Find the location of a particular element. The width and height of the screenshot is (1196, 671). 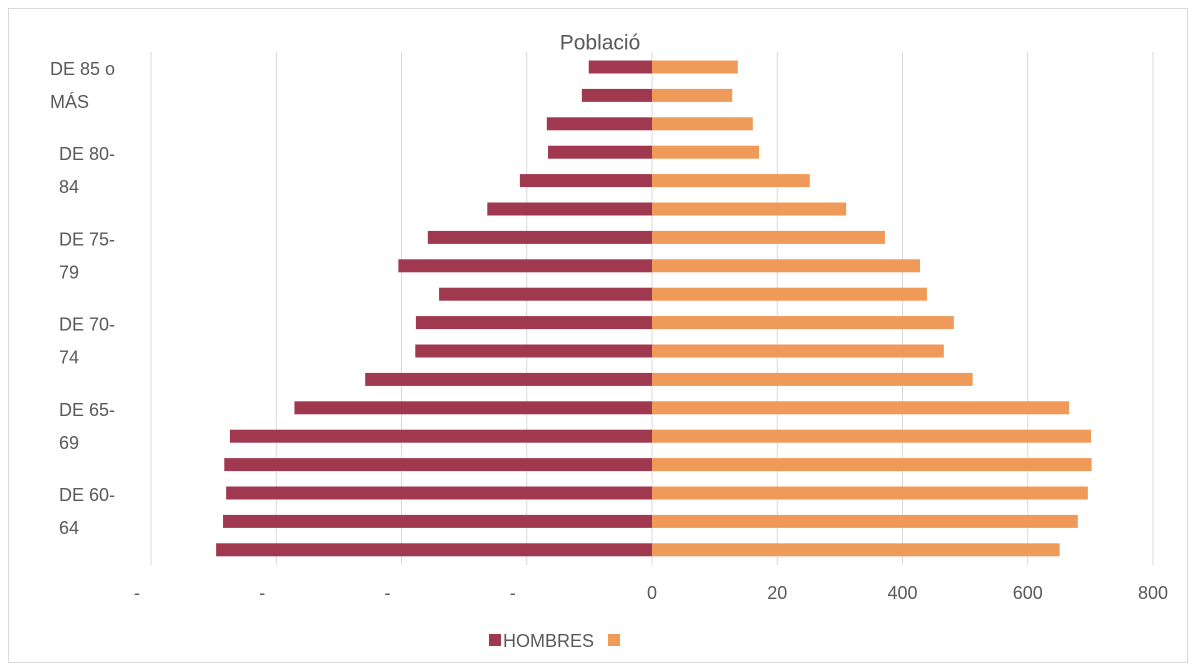

chart-title: Població is located at coordinates (600, 43).